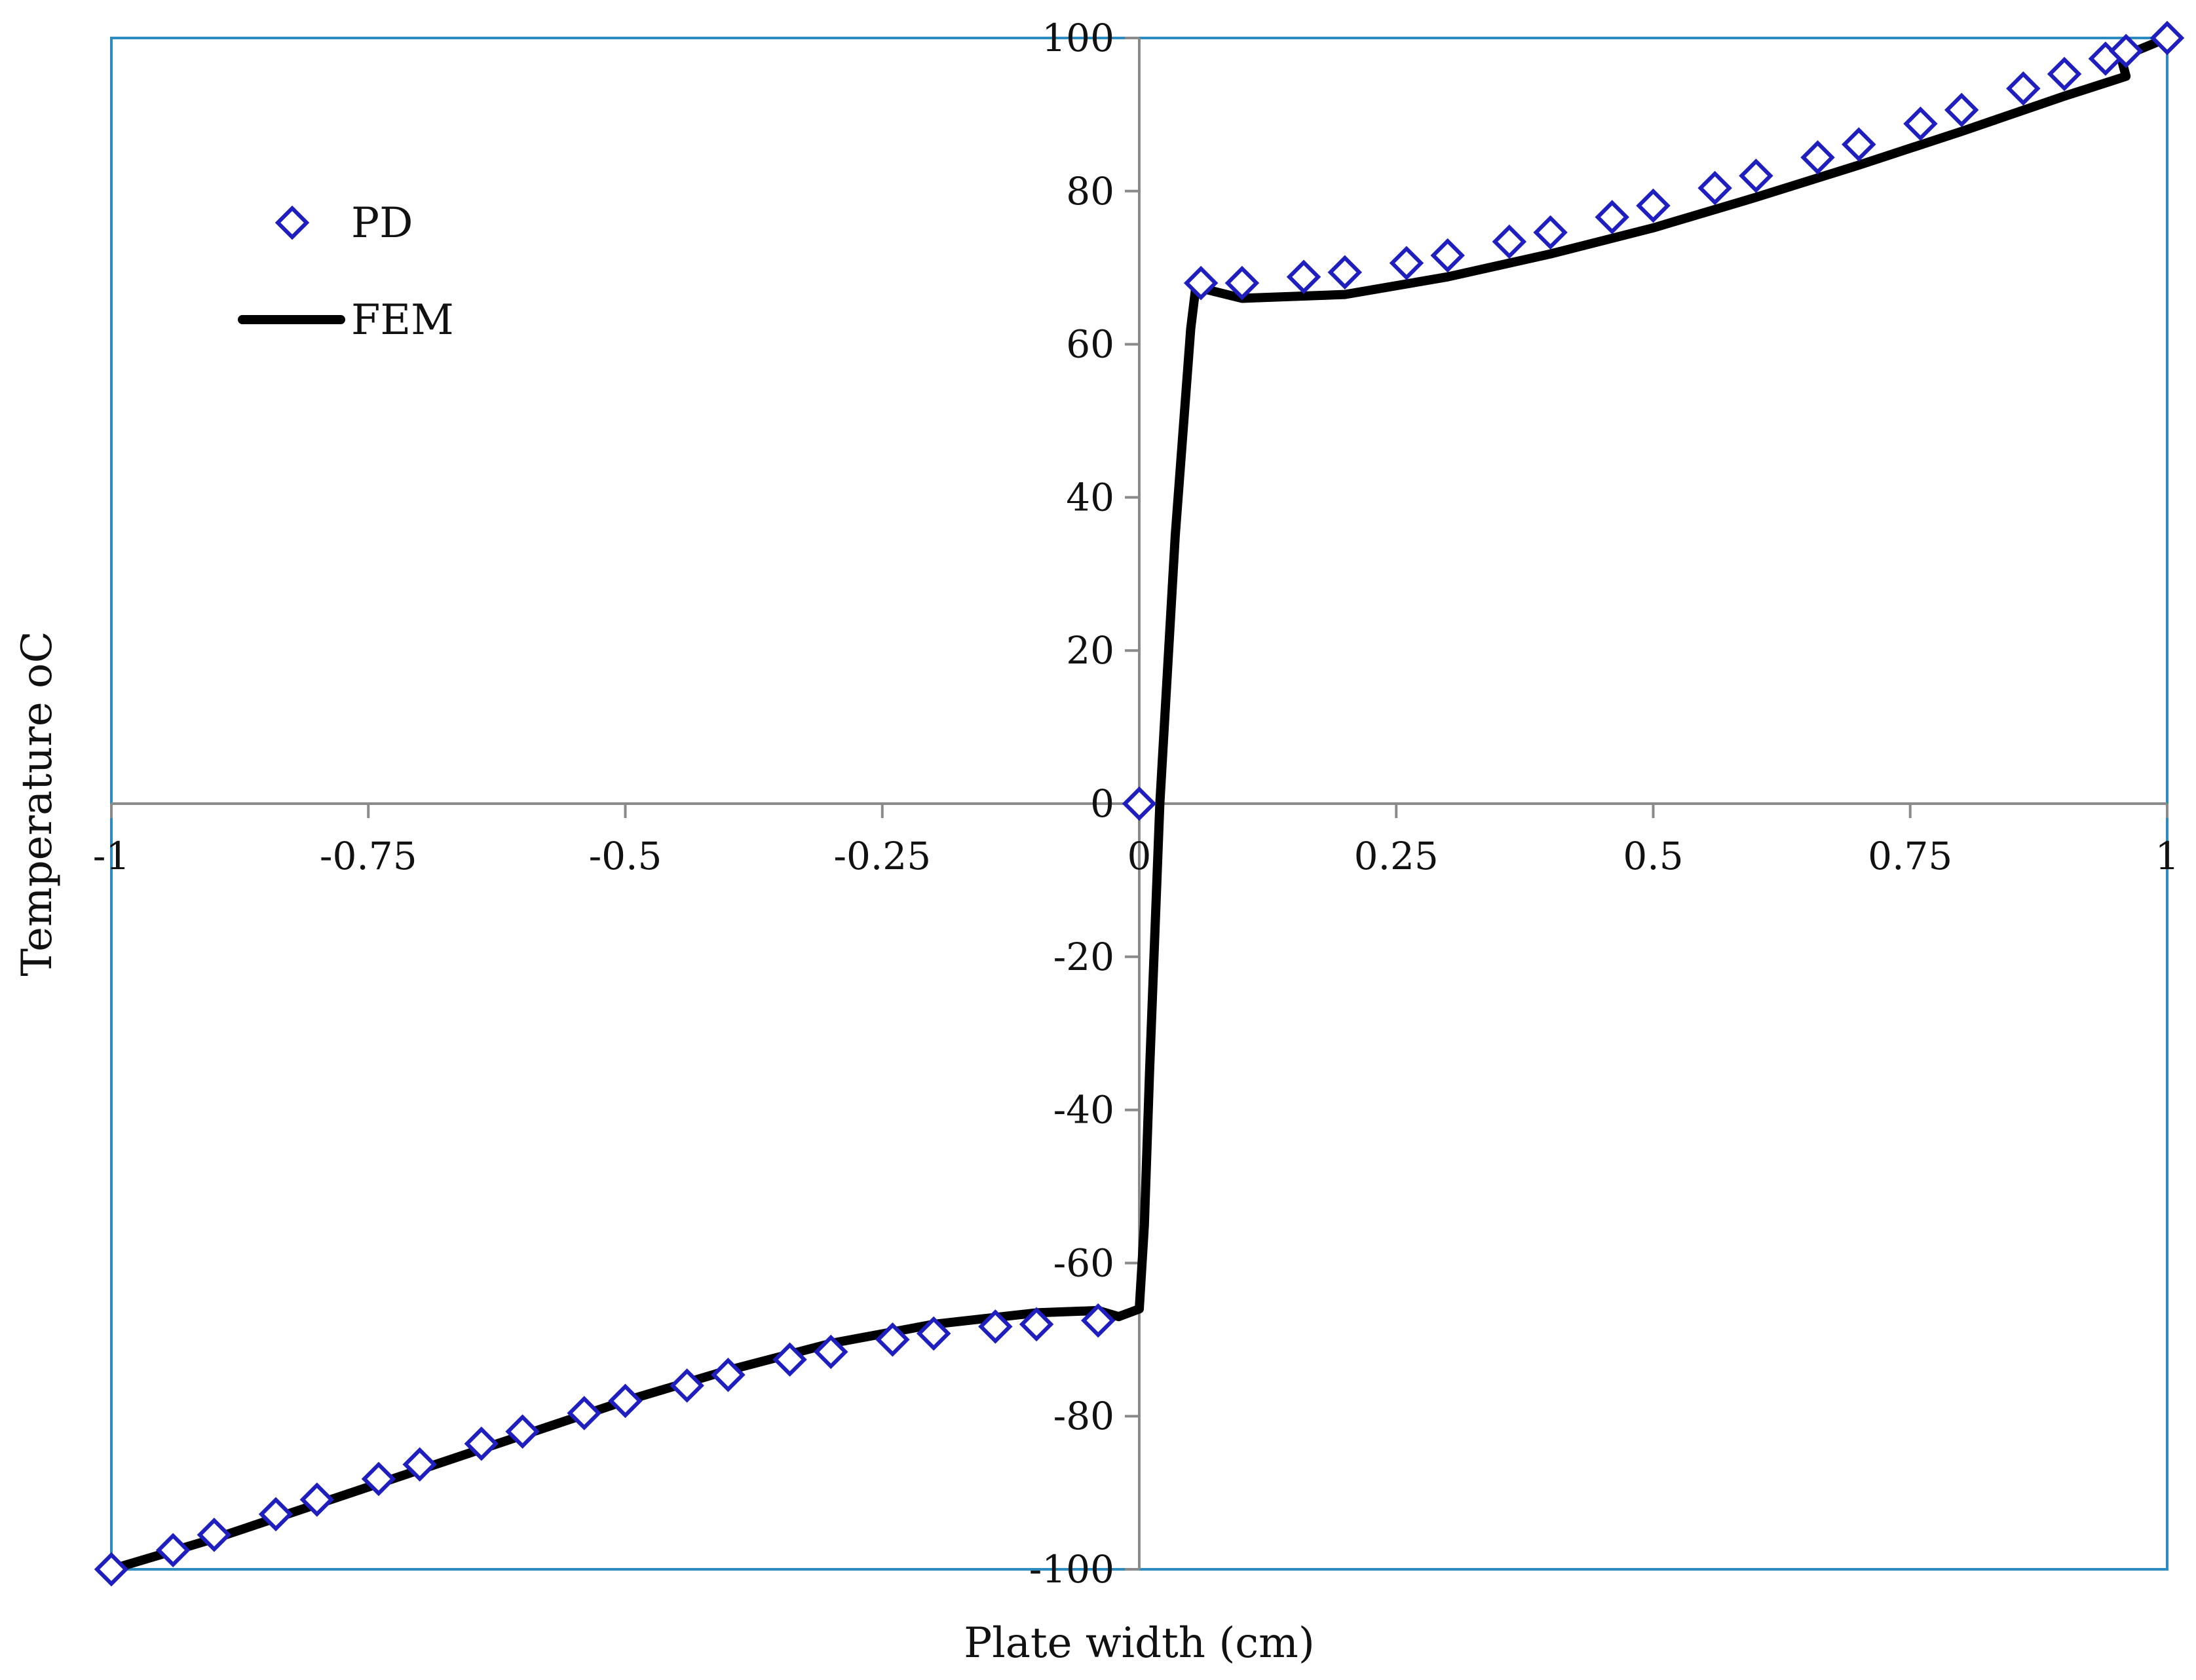 This screenshot has height=1680, width=2196. What do you see at coordinates (1083, 1263) in the screenshot?
I see `y-tick-label: -60` at bounding box center [1083, 1263].